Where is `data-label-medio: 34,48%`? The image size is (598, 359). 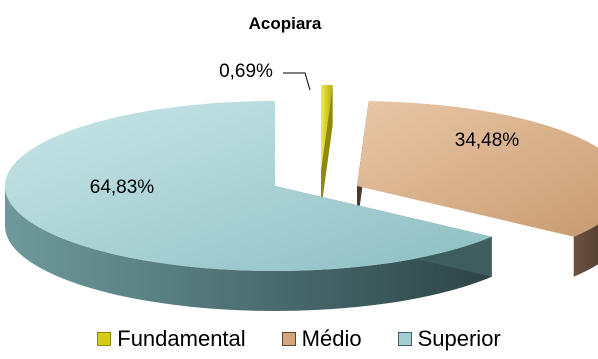
data-label-medio: 34,48% is located at coordinates (487, 140).